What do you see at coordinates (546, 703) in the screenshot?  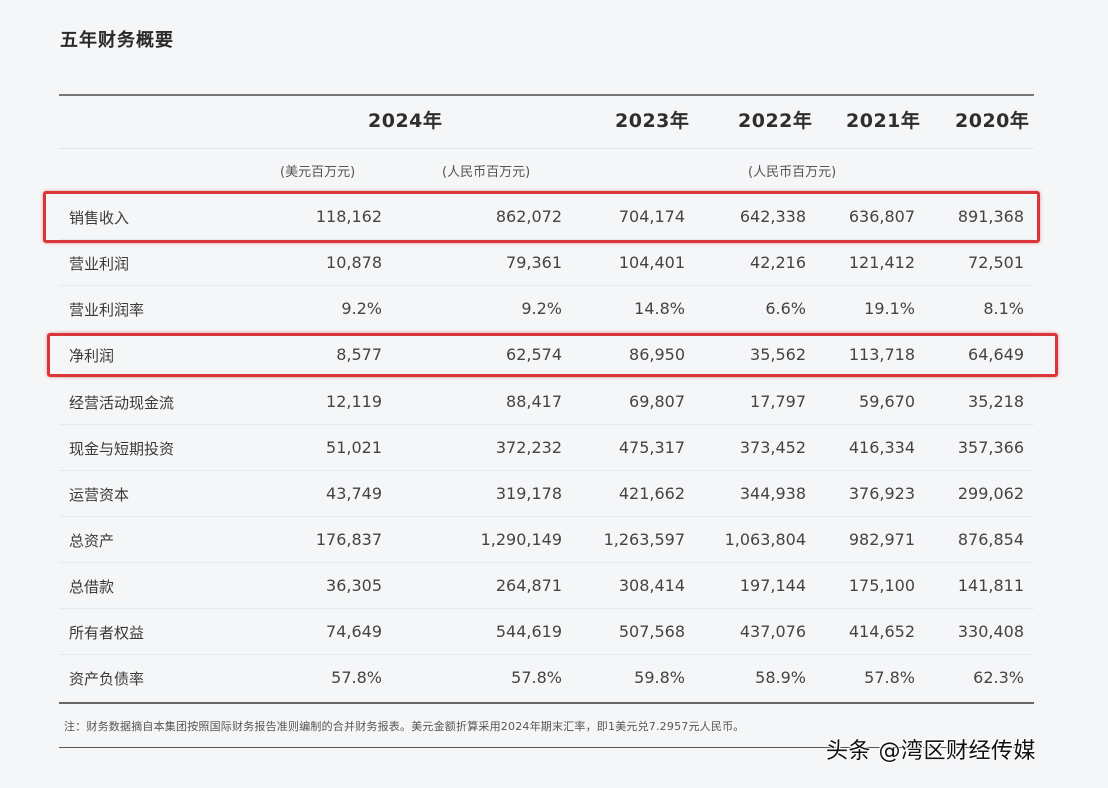 I see `table-bottom-rule` at bounding box center [546, 703].